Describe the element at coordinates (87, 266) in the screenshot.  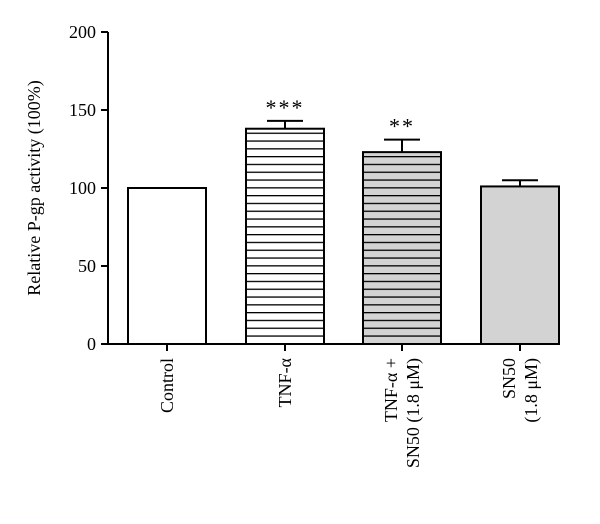
I see `y-tick-label: 50` at that location.